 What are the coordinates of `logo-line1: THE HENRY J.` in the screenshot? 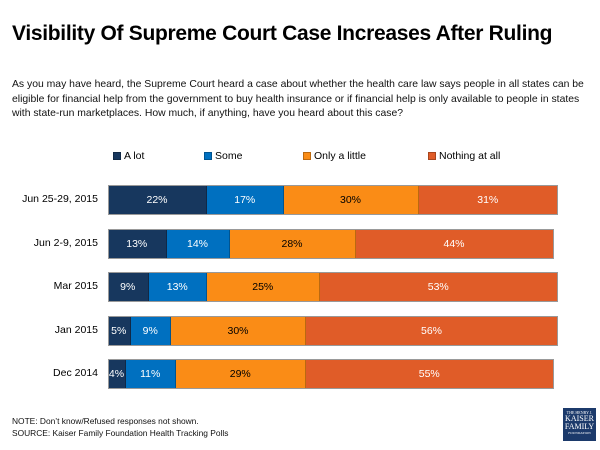 It's located at (579, 412).